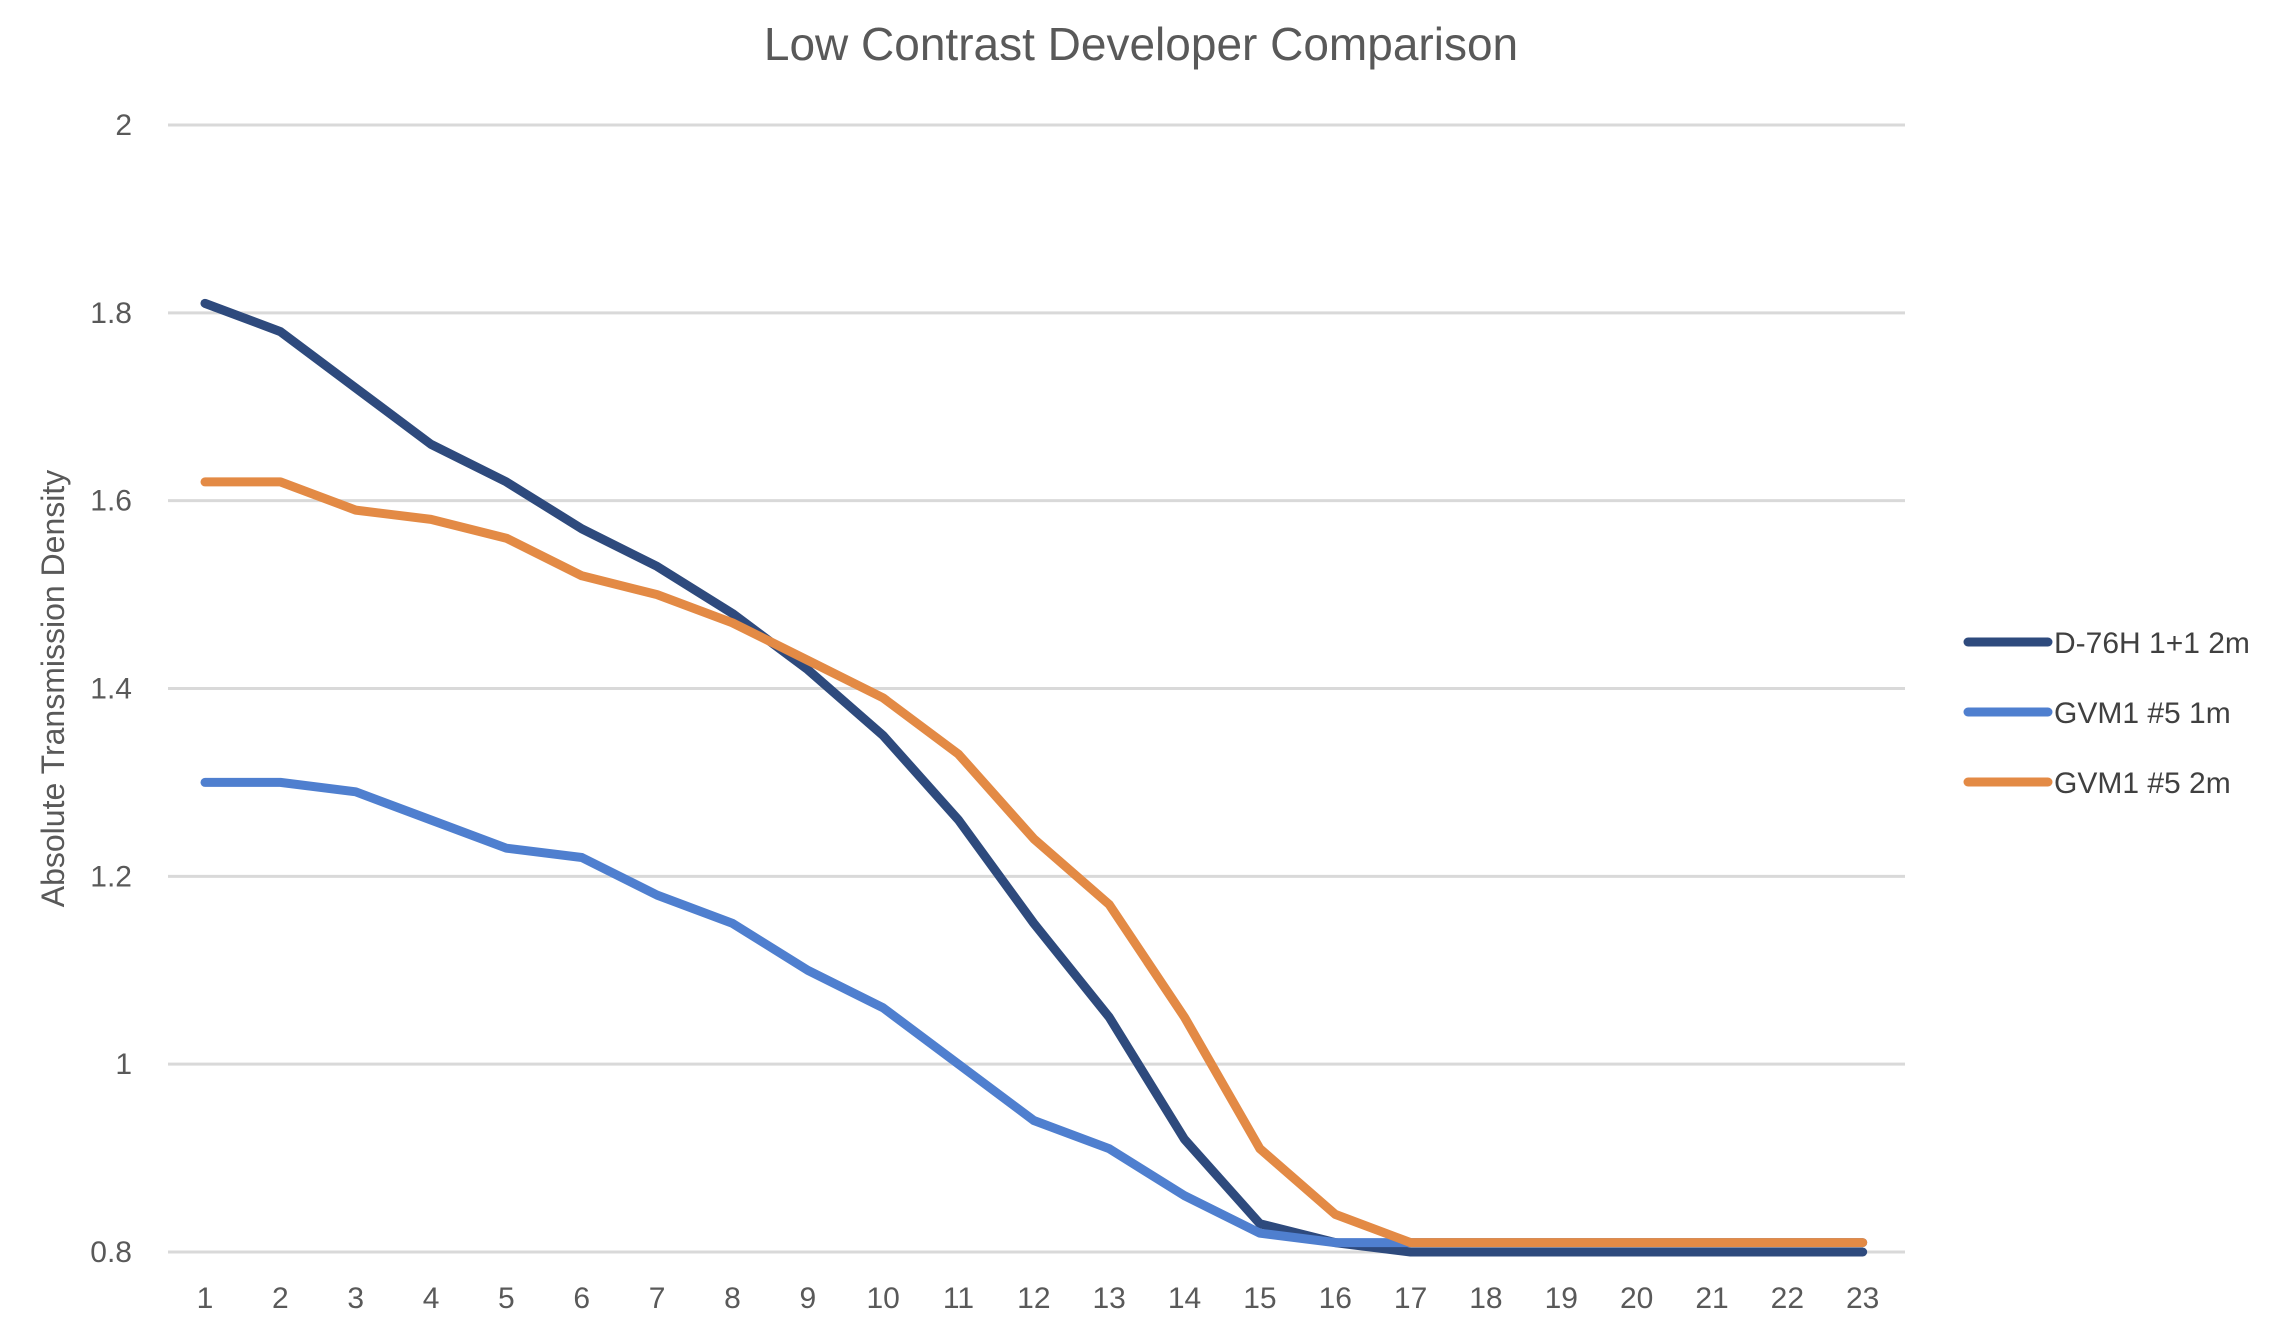 This screenshot has width=2282, height=1332. Describe the element at coordinates (1141, 44) in the screenshot. I see `chart-title: Low Contrast Developer Comparison` at that location.